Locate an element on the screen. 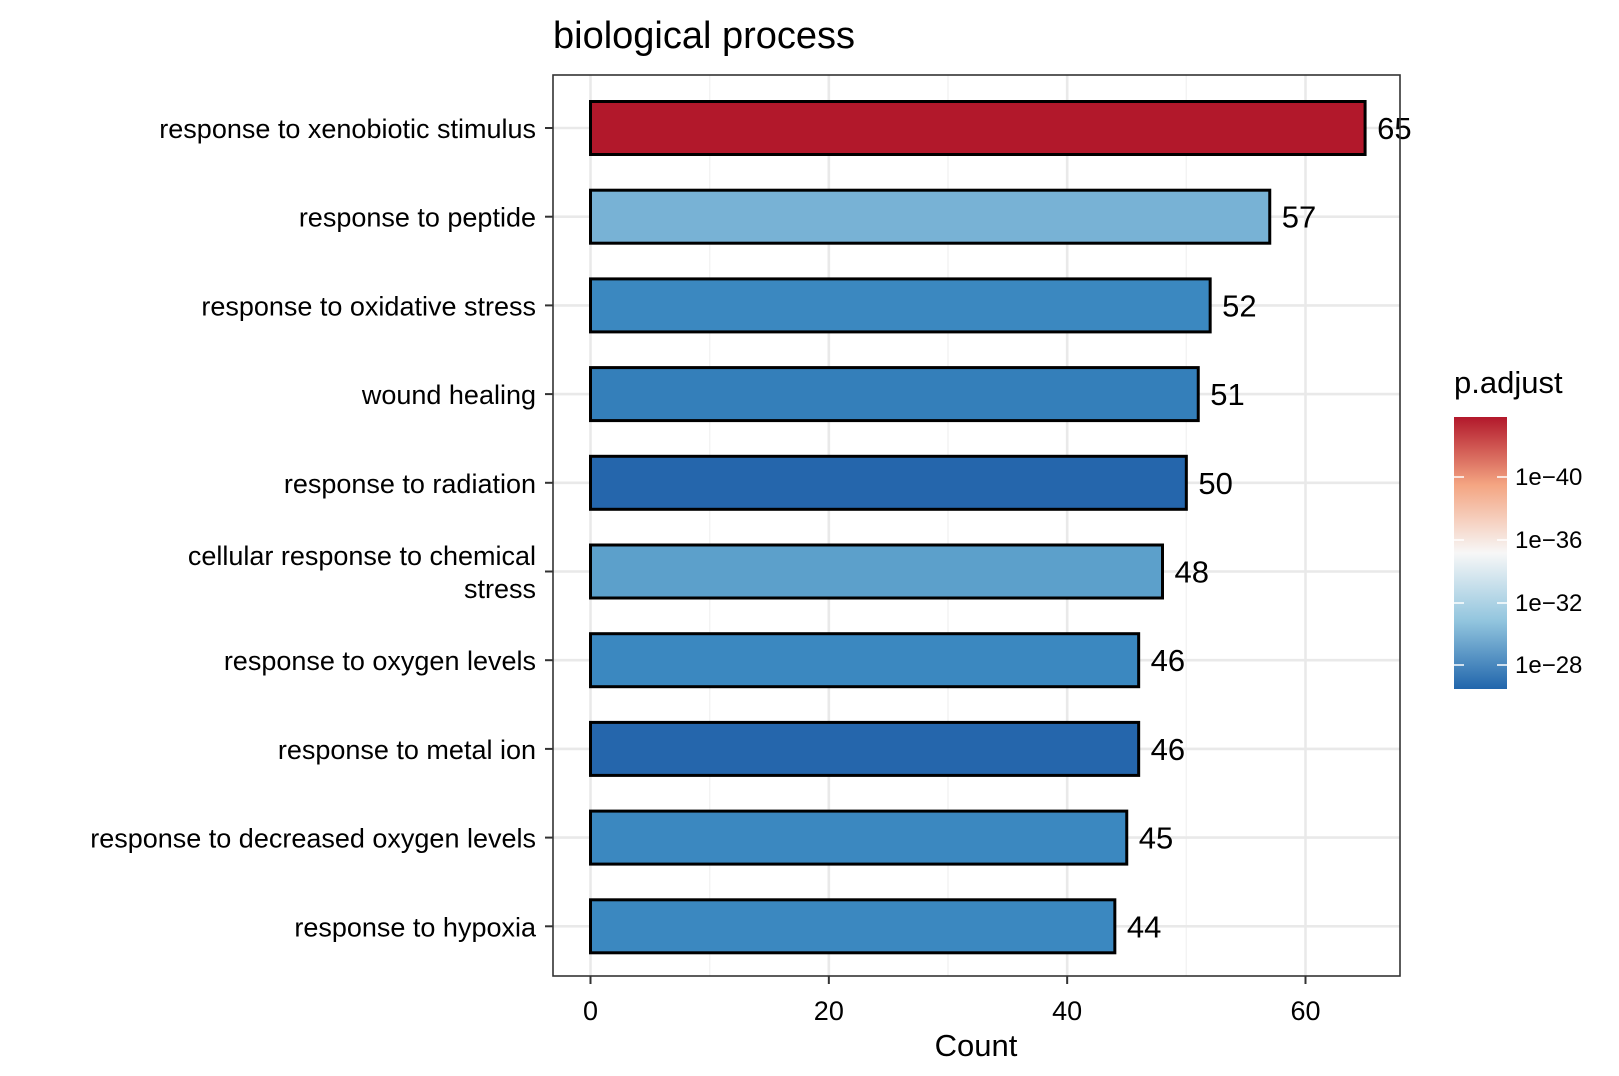  legend-title: p.adjust is located at coordinates (1508, 382).